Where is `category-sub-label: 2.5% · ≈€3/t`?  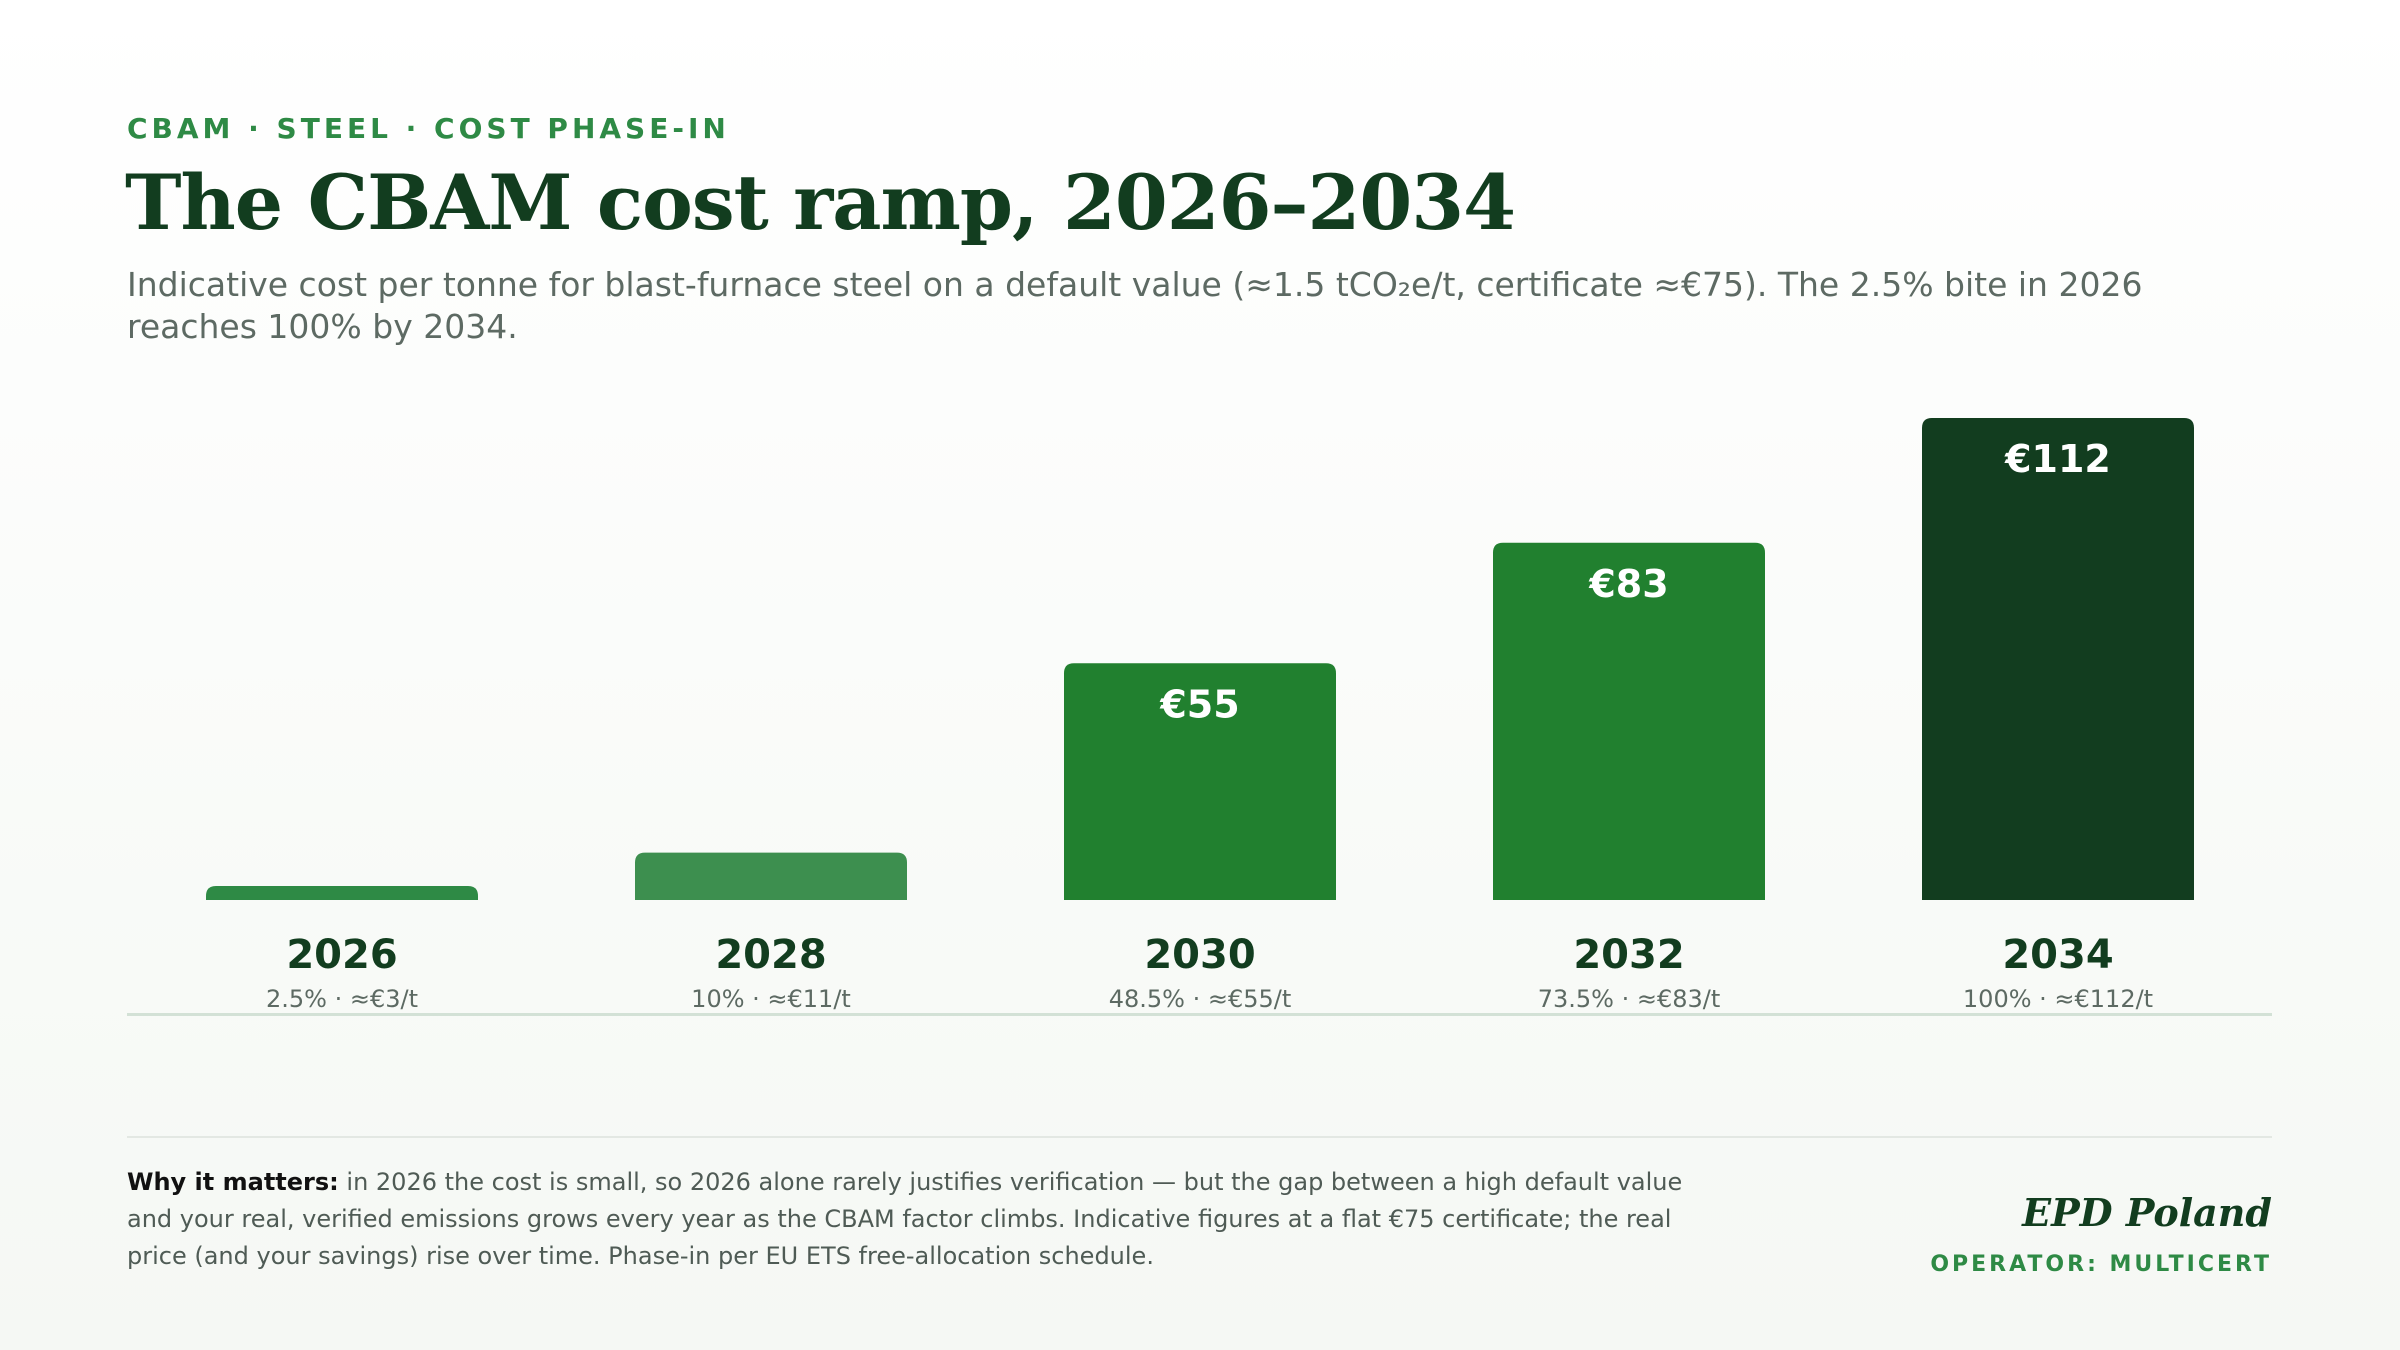
category-sub-label: 2.5% · ≈€3/t is located at coordinates (342, 999).